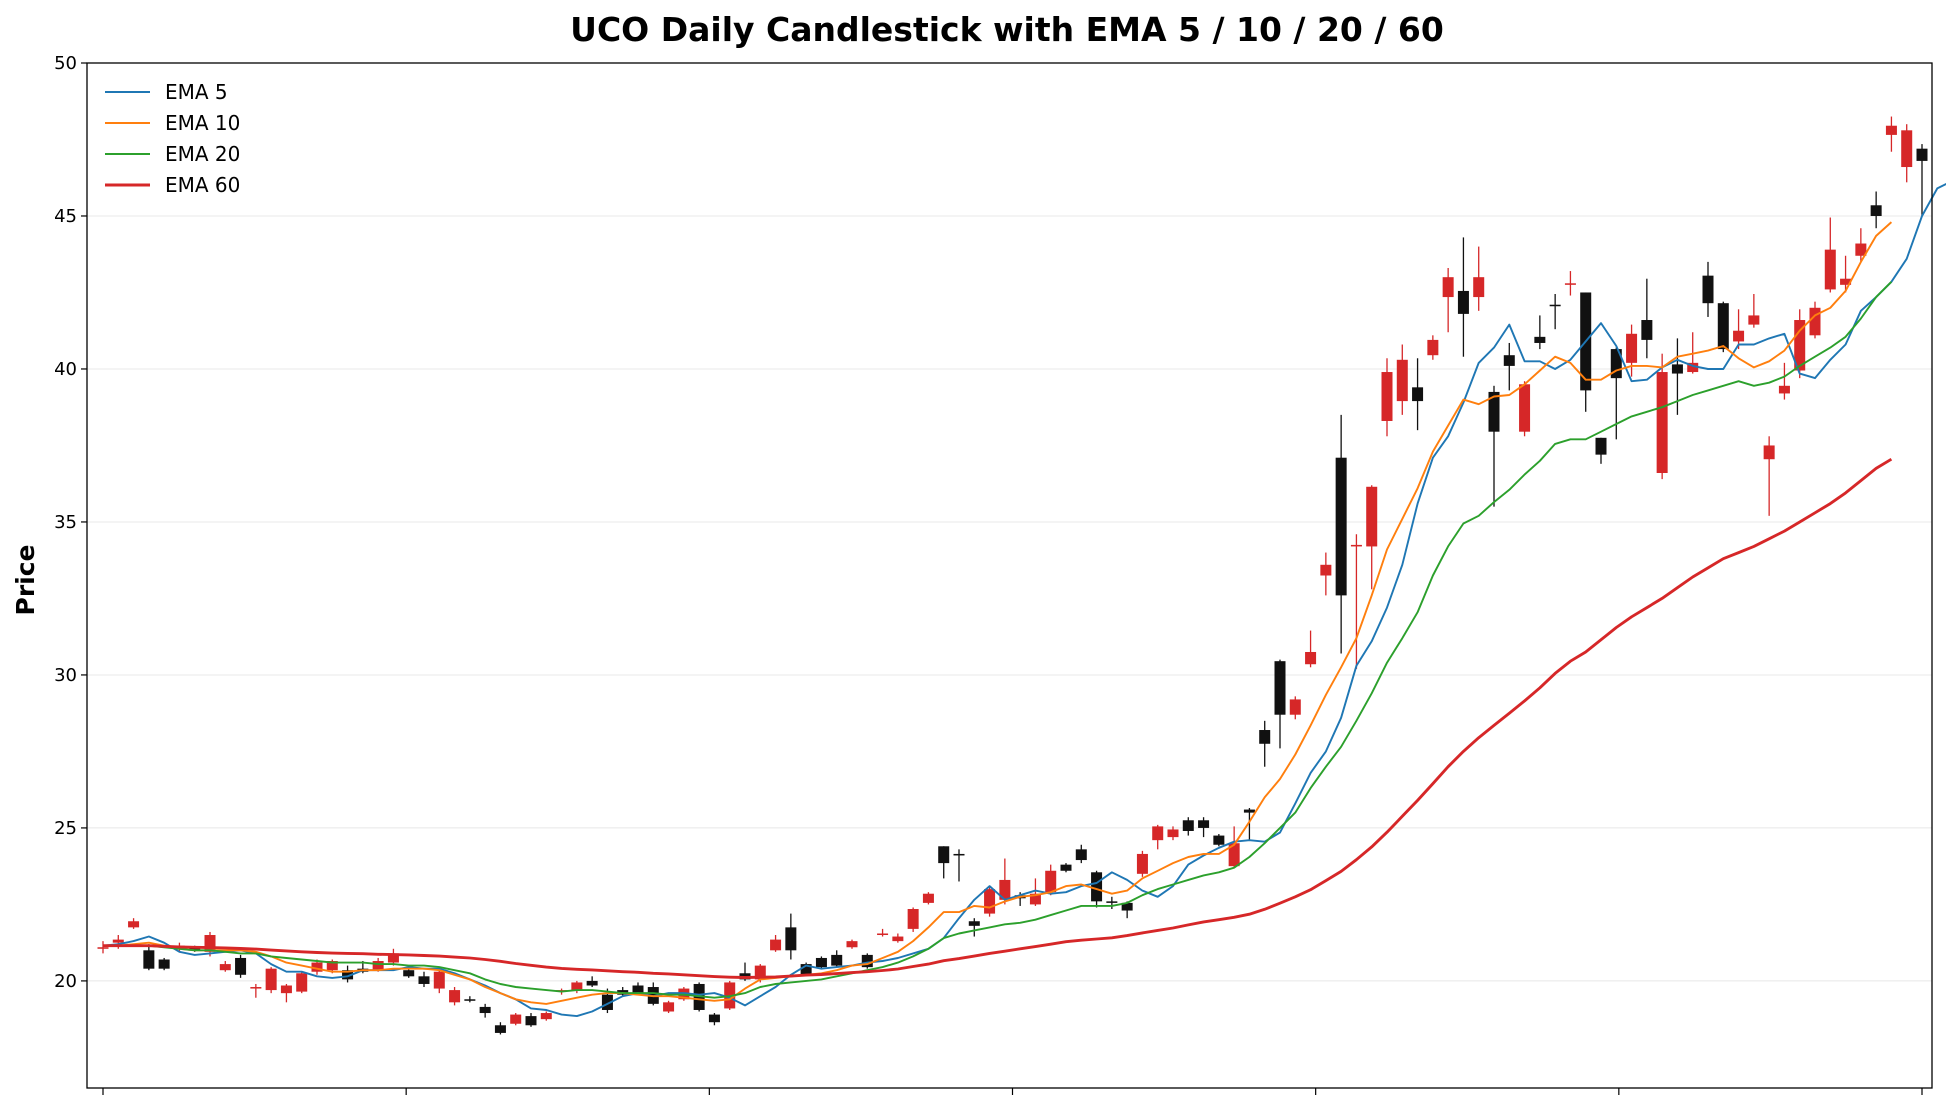  What do you see at coordinates (202, 185) in the screenshot?
I see `legend-label: EMA 60` at bounding box center [202, 185].